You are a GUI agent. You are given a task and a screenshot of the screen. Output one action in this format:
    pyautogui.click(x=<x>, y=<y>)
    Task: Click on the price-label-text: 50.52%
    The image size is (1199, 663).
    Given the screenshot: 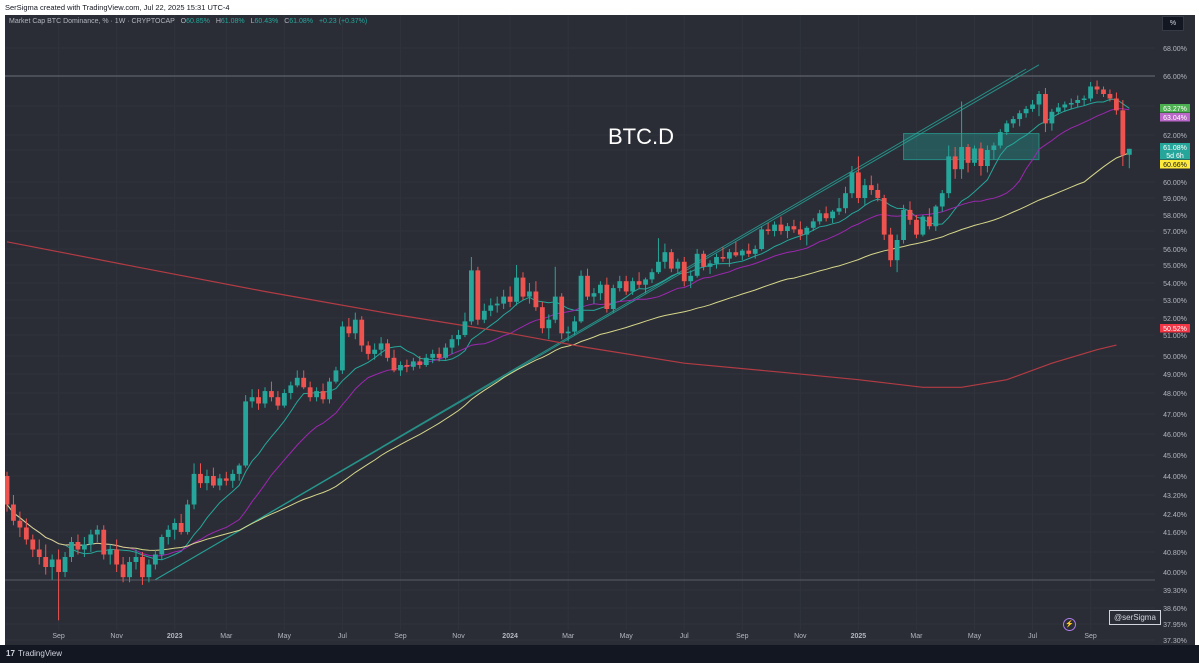 What is the action you would take?
    pyautogui.click(x=1175, y=329)
    